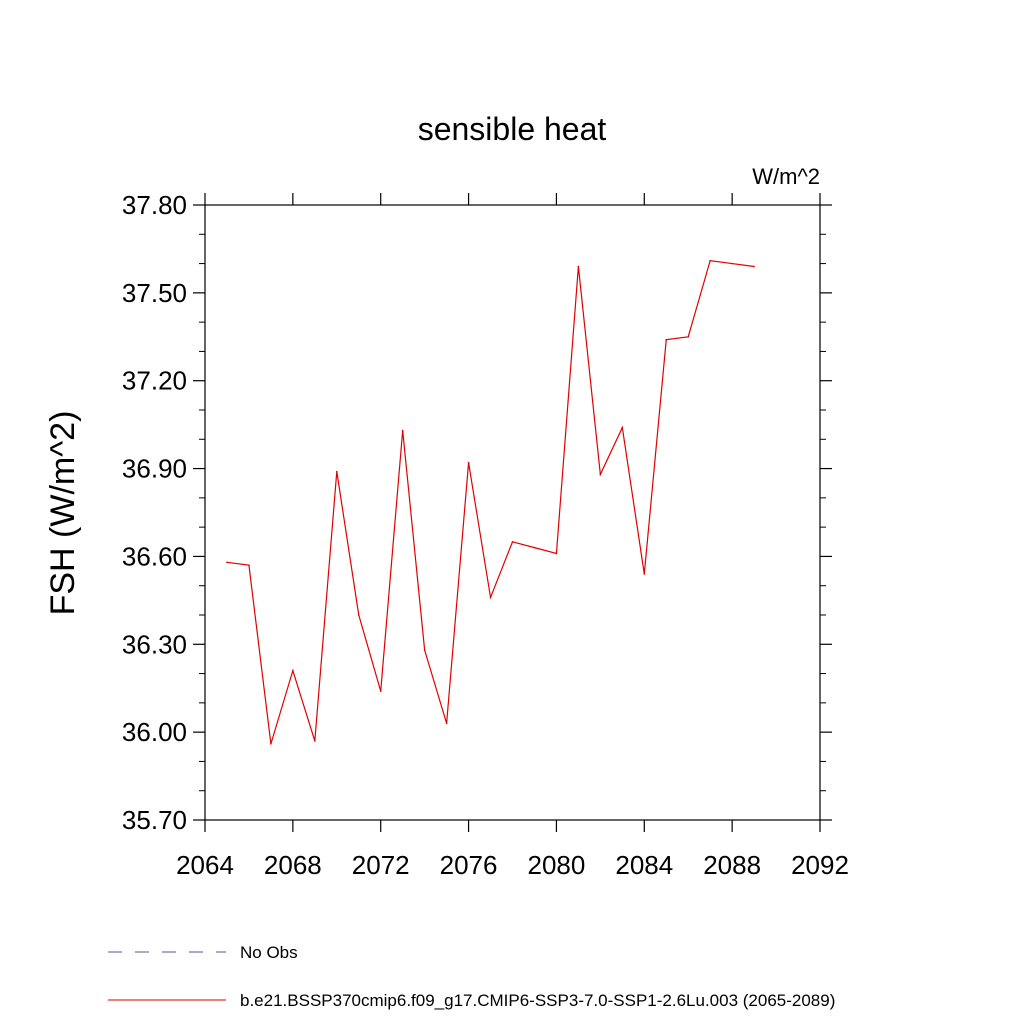  Describe the element at coordinates (63, 513) in the screenshot. I see `y-axis-label: FSH (W/m^2)` at that location.